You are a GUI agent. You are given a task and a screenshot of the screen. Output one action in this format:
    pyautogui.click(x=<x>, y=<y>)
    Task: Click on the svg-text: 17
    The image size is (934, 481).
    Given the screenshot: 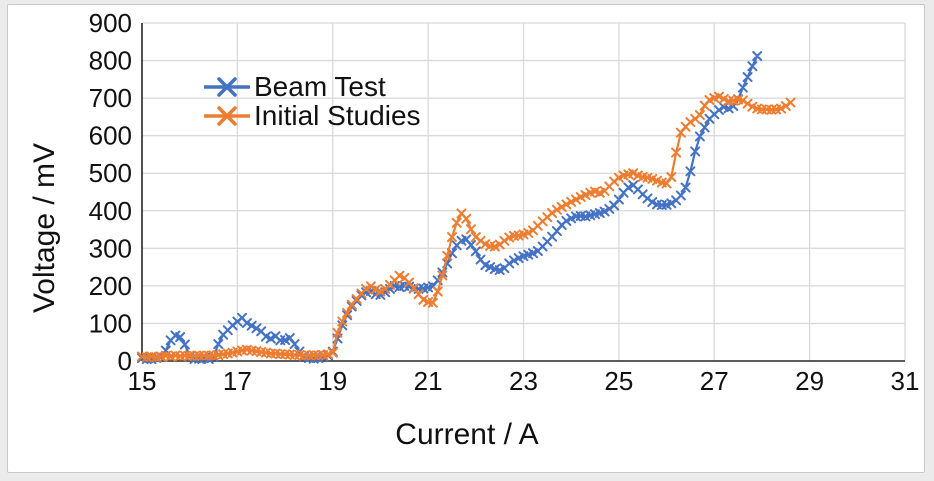 What is the action you would take?
    pyautogui.click(x=237, y=381)
    